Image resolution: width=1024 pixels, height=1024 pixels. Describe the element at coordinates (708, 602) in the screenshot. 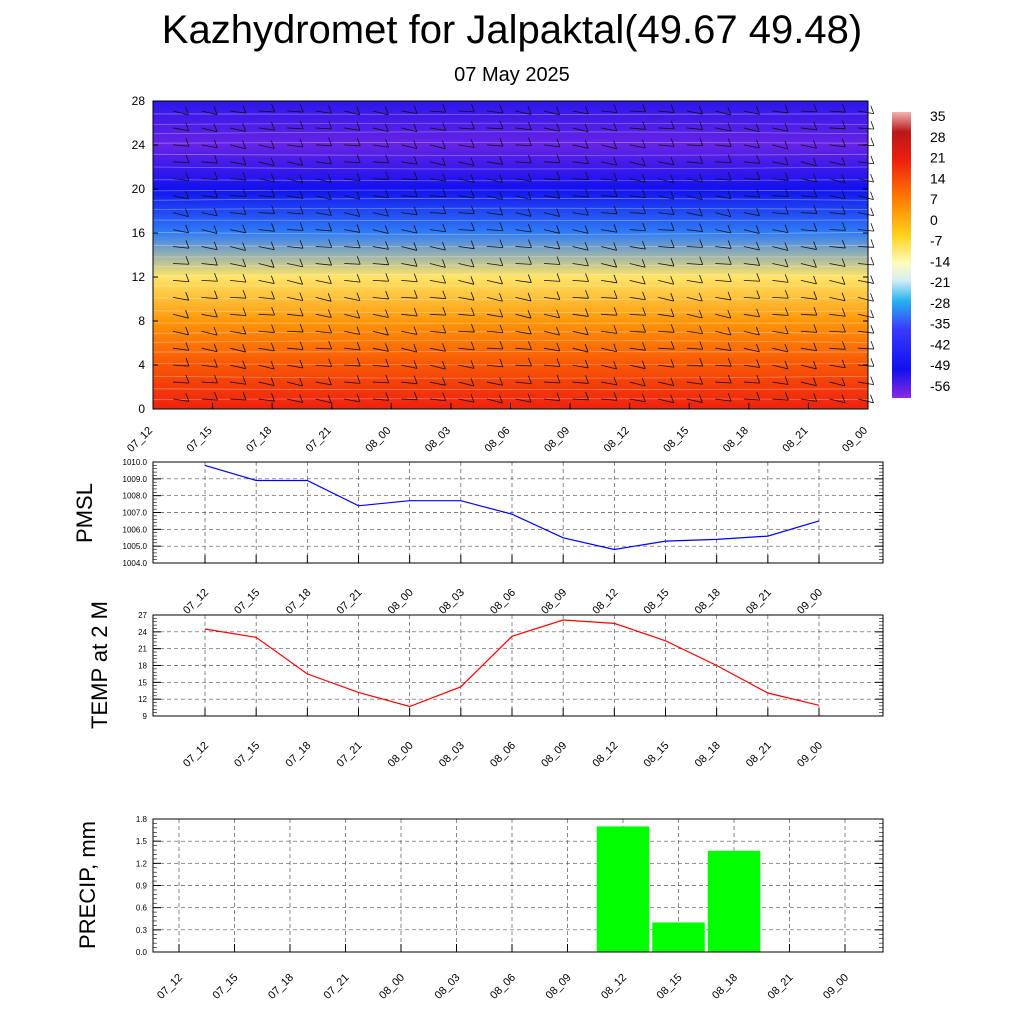

I see `x-tick-label: 08_18` at that location.